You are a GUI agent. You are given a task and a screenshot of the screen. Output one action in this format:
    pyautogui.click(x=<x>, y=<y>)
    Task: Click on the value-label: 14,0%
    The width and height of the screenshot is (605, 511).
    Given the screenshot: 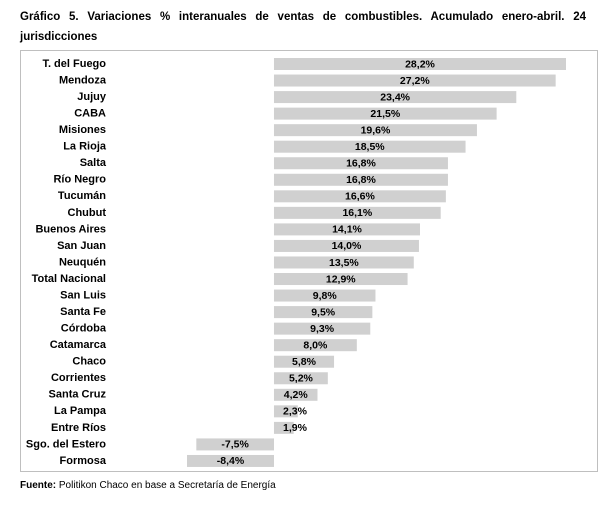 What is the action you would take?
    pyautogui.click(x=347, y=246)
    